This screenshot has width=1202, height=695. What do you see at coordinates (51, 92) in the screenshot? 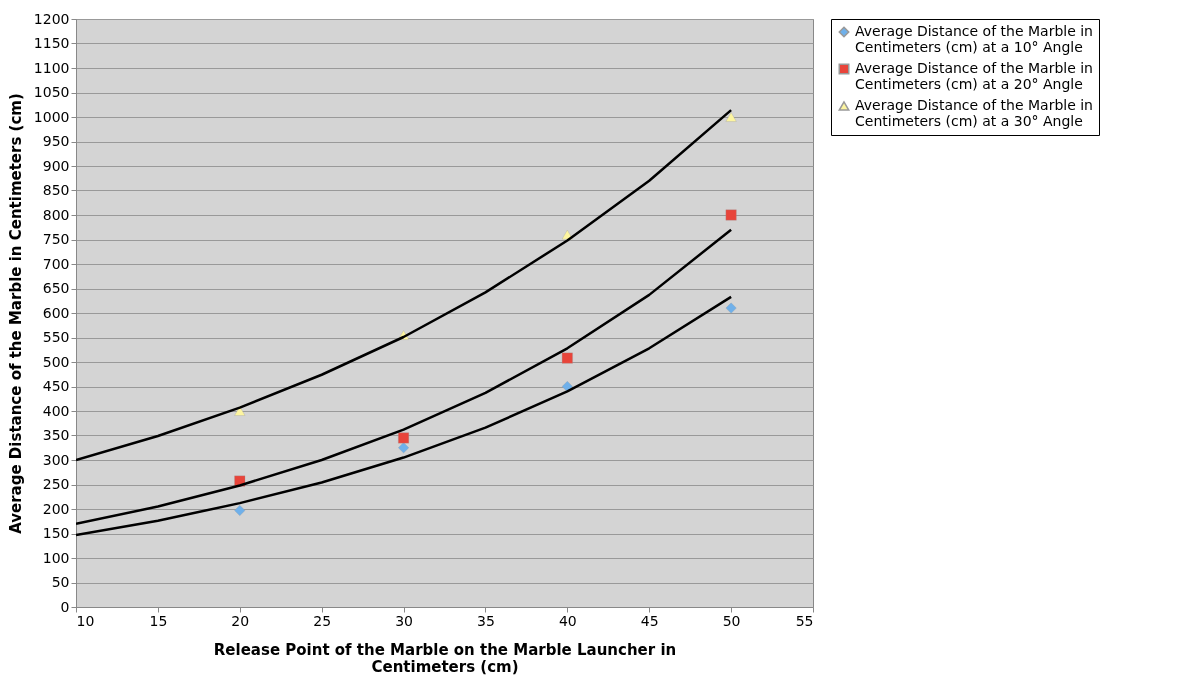
I see `y-tick-label: 1050` at bounding box center [51, 92].